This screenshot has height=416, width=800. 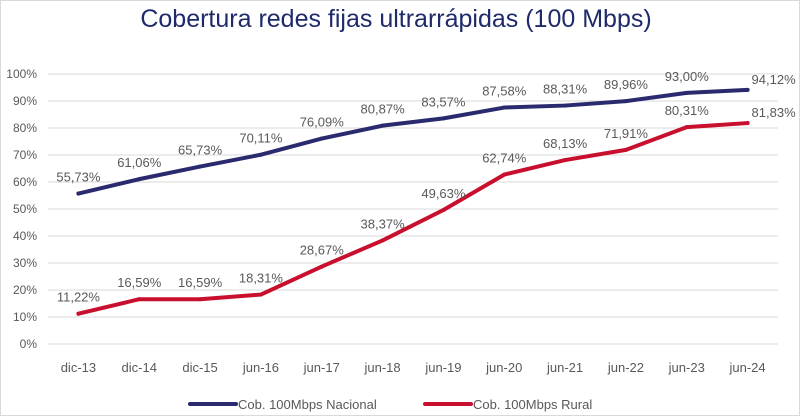 What do you see at coordinates (25, 263) in the screenshot?
I see `y-tick-label: 30%` at bounding box center [25, 263].